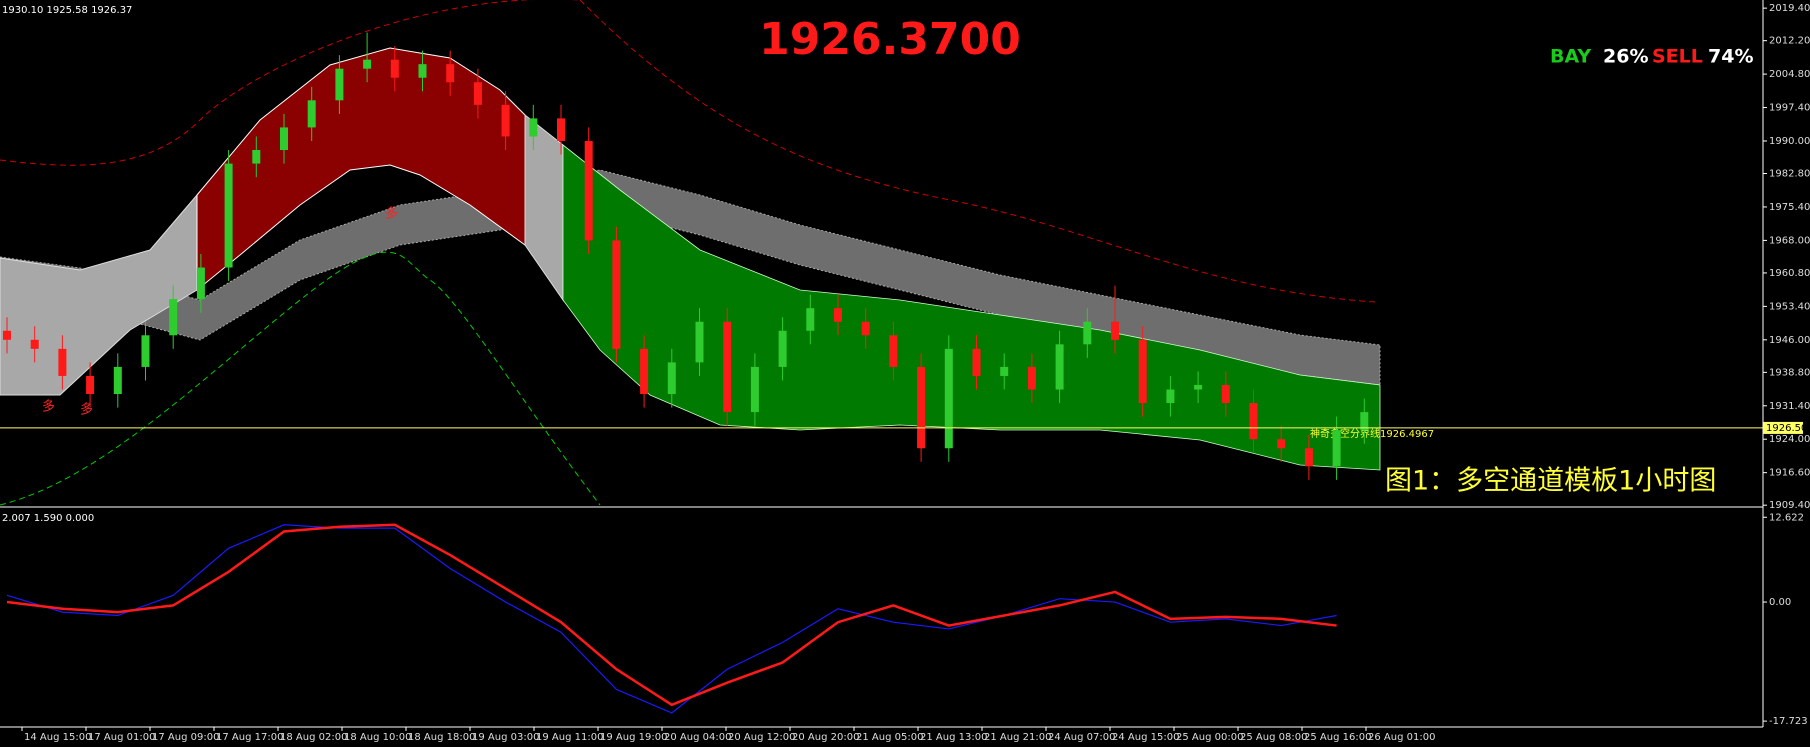 The image size is (1810, 747). What do you see at coordinates (1789, 439) in the screenshot?
I see `y-tick-label: 1924.00` at bounding box center [1789, 439].